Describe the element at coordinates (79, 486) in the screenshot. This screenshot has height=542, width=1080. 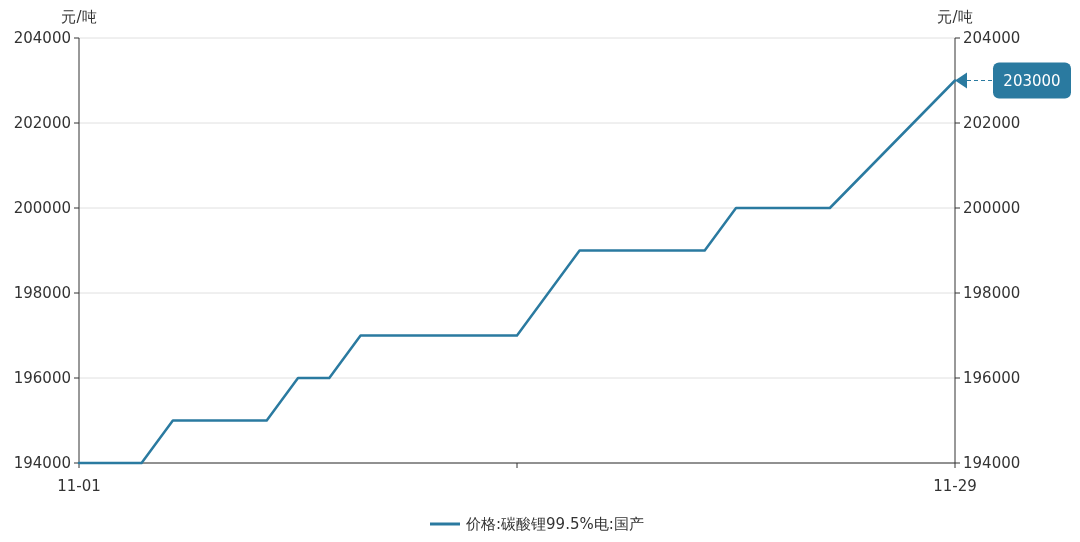
I see `x-tick-label: 11-01` at that location.